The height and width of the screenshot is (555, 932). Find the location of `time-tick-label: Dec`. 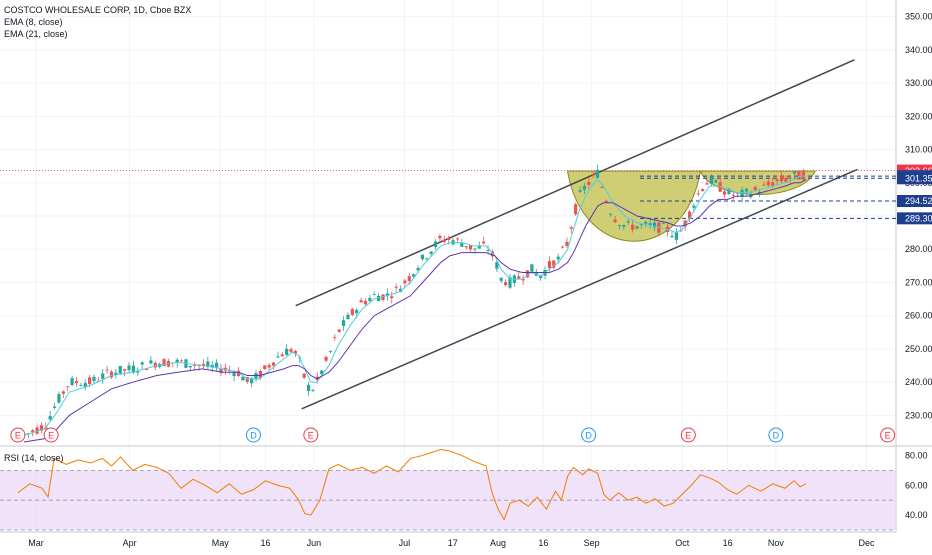

time-tick-label: Dec is located at coordinates (866, 543).